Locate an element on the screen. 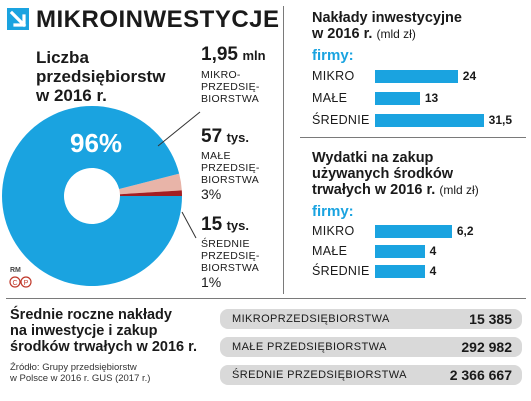 This screenshot has height=401, width=531. source-line: w Polsce w 2016 r. GUS (2017 r.) is located at coordinates (80, 378).